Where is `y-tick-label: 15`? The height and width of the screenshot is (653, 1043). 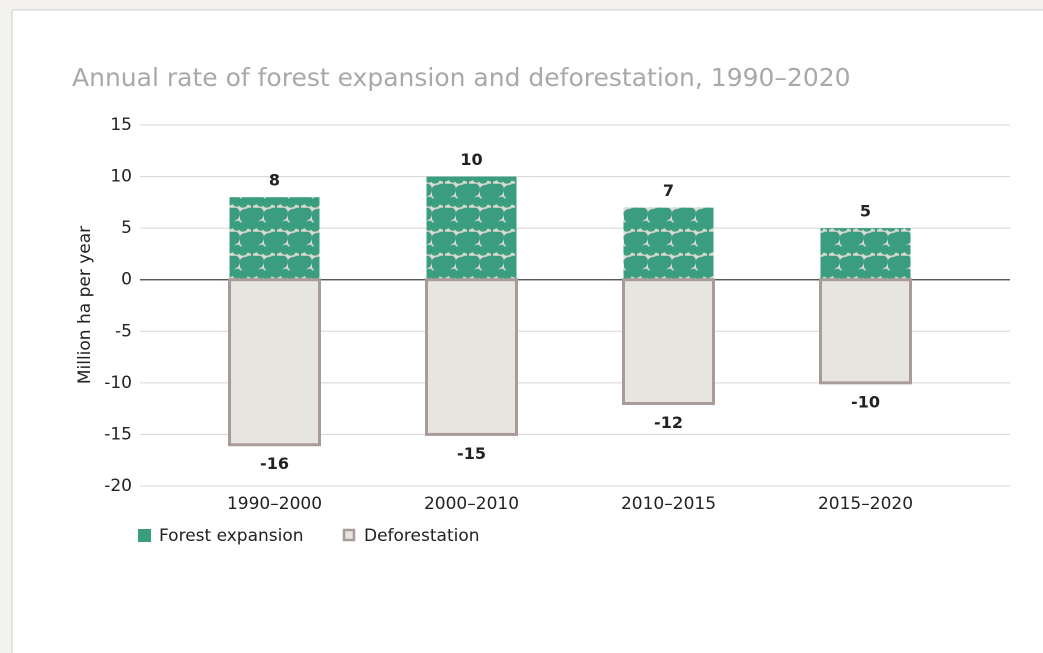
y-tick-label: 15 is located at coordinates (121, 125).